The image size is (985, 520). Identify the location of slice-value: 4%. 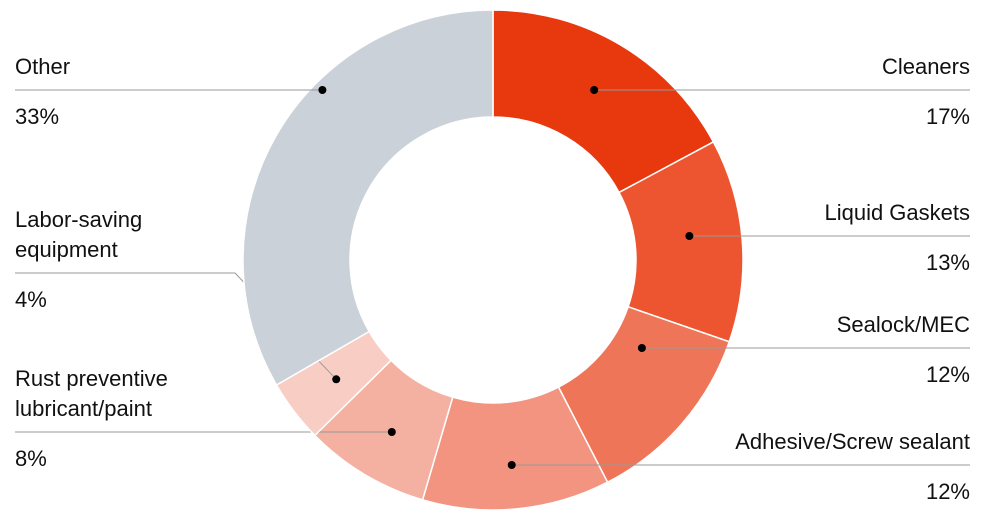
(31, 299).